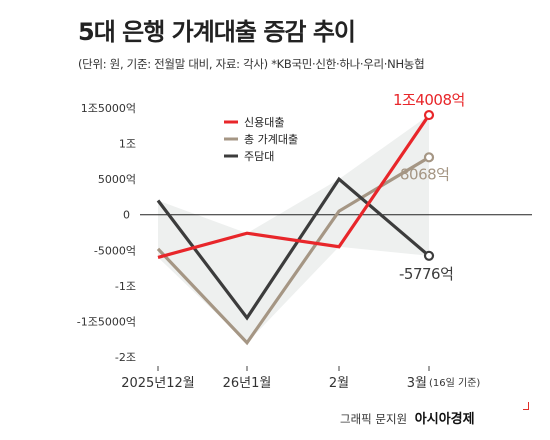 The height and width of the screenshot is (440, 550). Describe the element at coordinates (429, 255) in the screenshot. I see `data-point-mortgage` at that location.